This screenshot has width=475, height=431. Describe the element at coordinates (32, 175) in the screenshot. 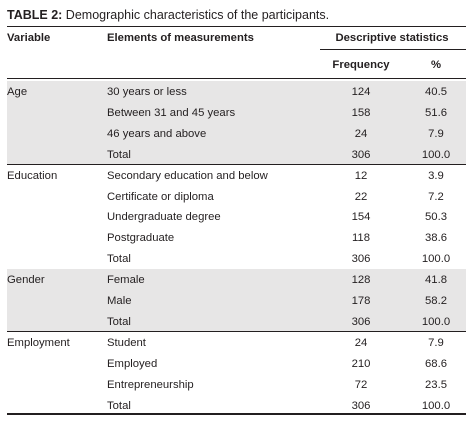

I see `variable-cell: Education` at that location.